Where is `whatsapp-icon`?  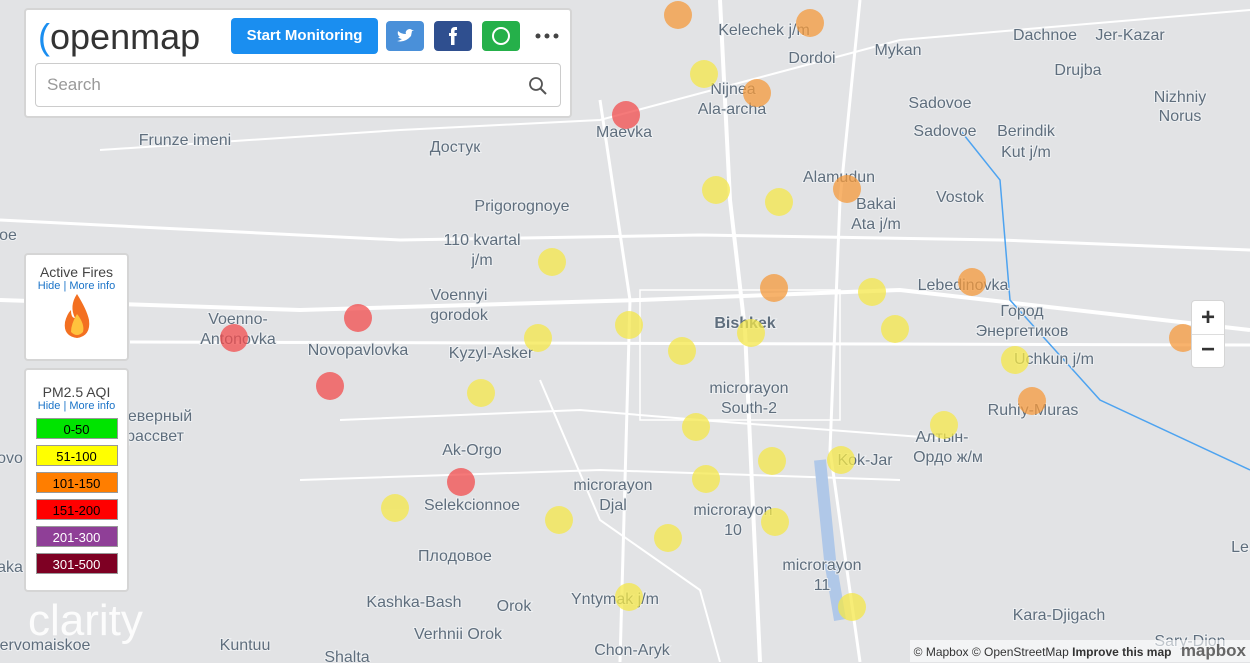 whatsapp-icon is located at coordinates (501, 36).